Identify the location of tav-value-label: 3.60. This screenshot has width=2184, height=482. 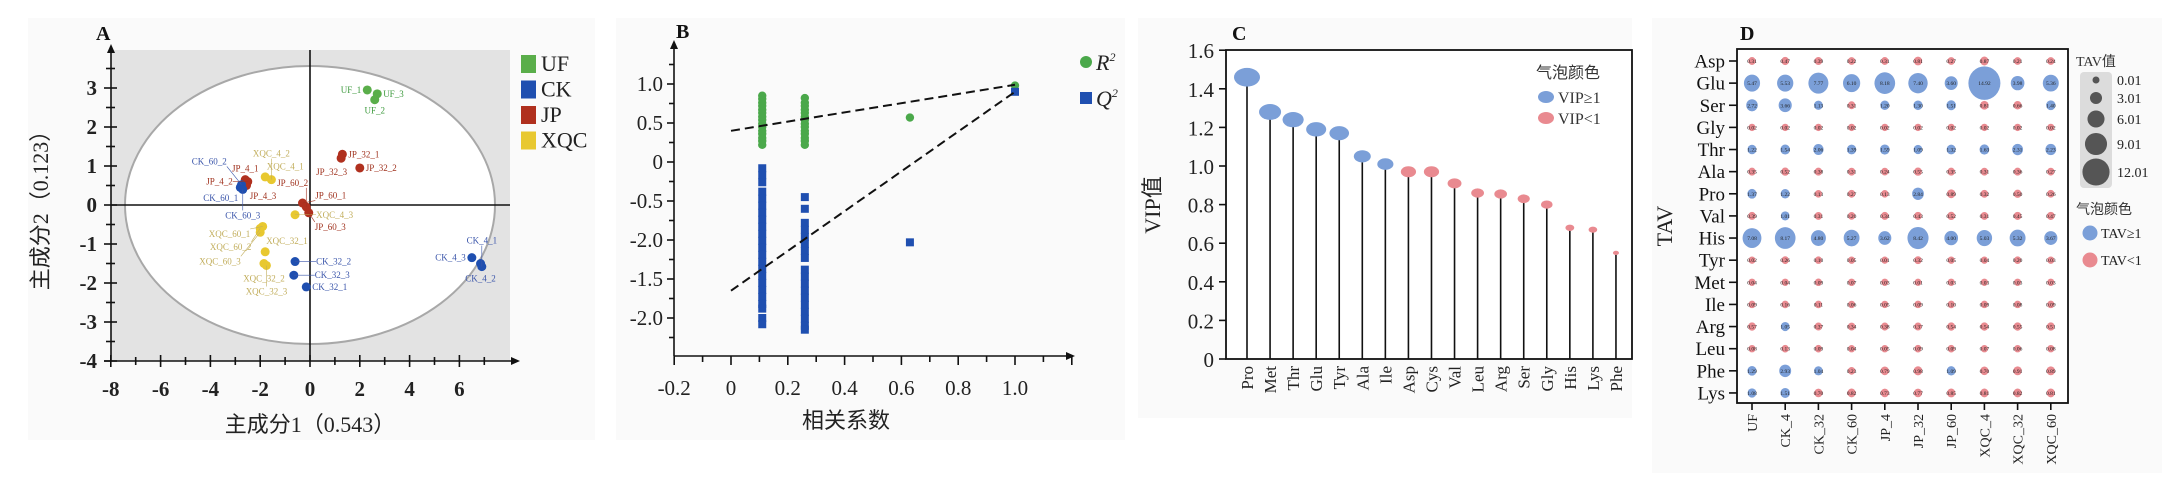
(1951, 84).